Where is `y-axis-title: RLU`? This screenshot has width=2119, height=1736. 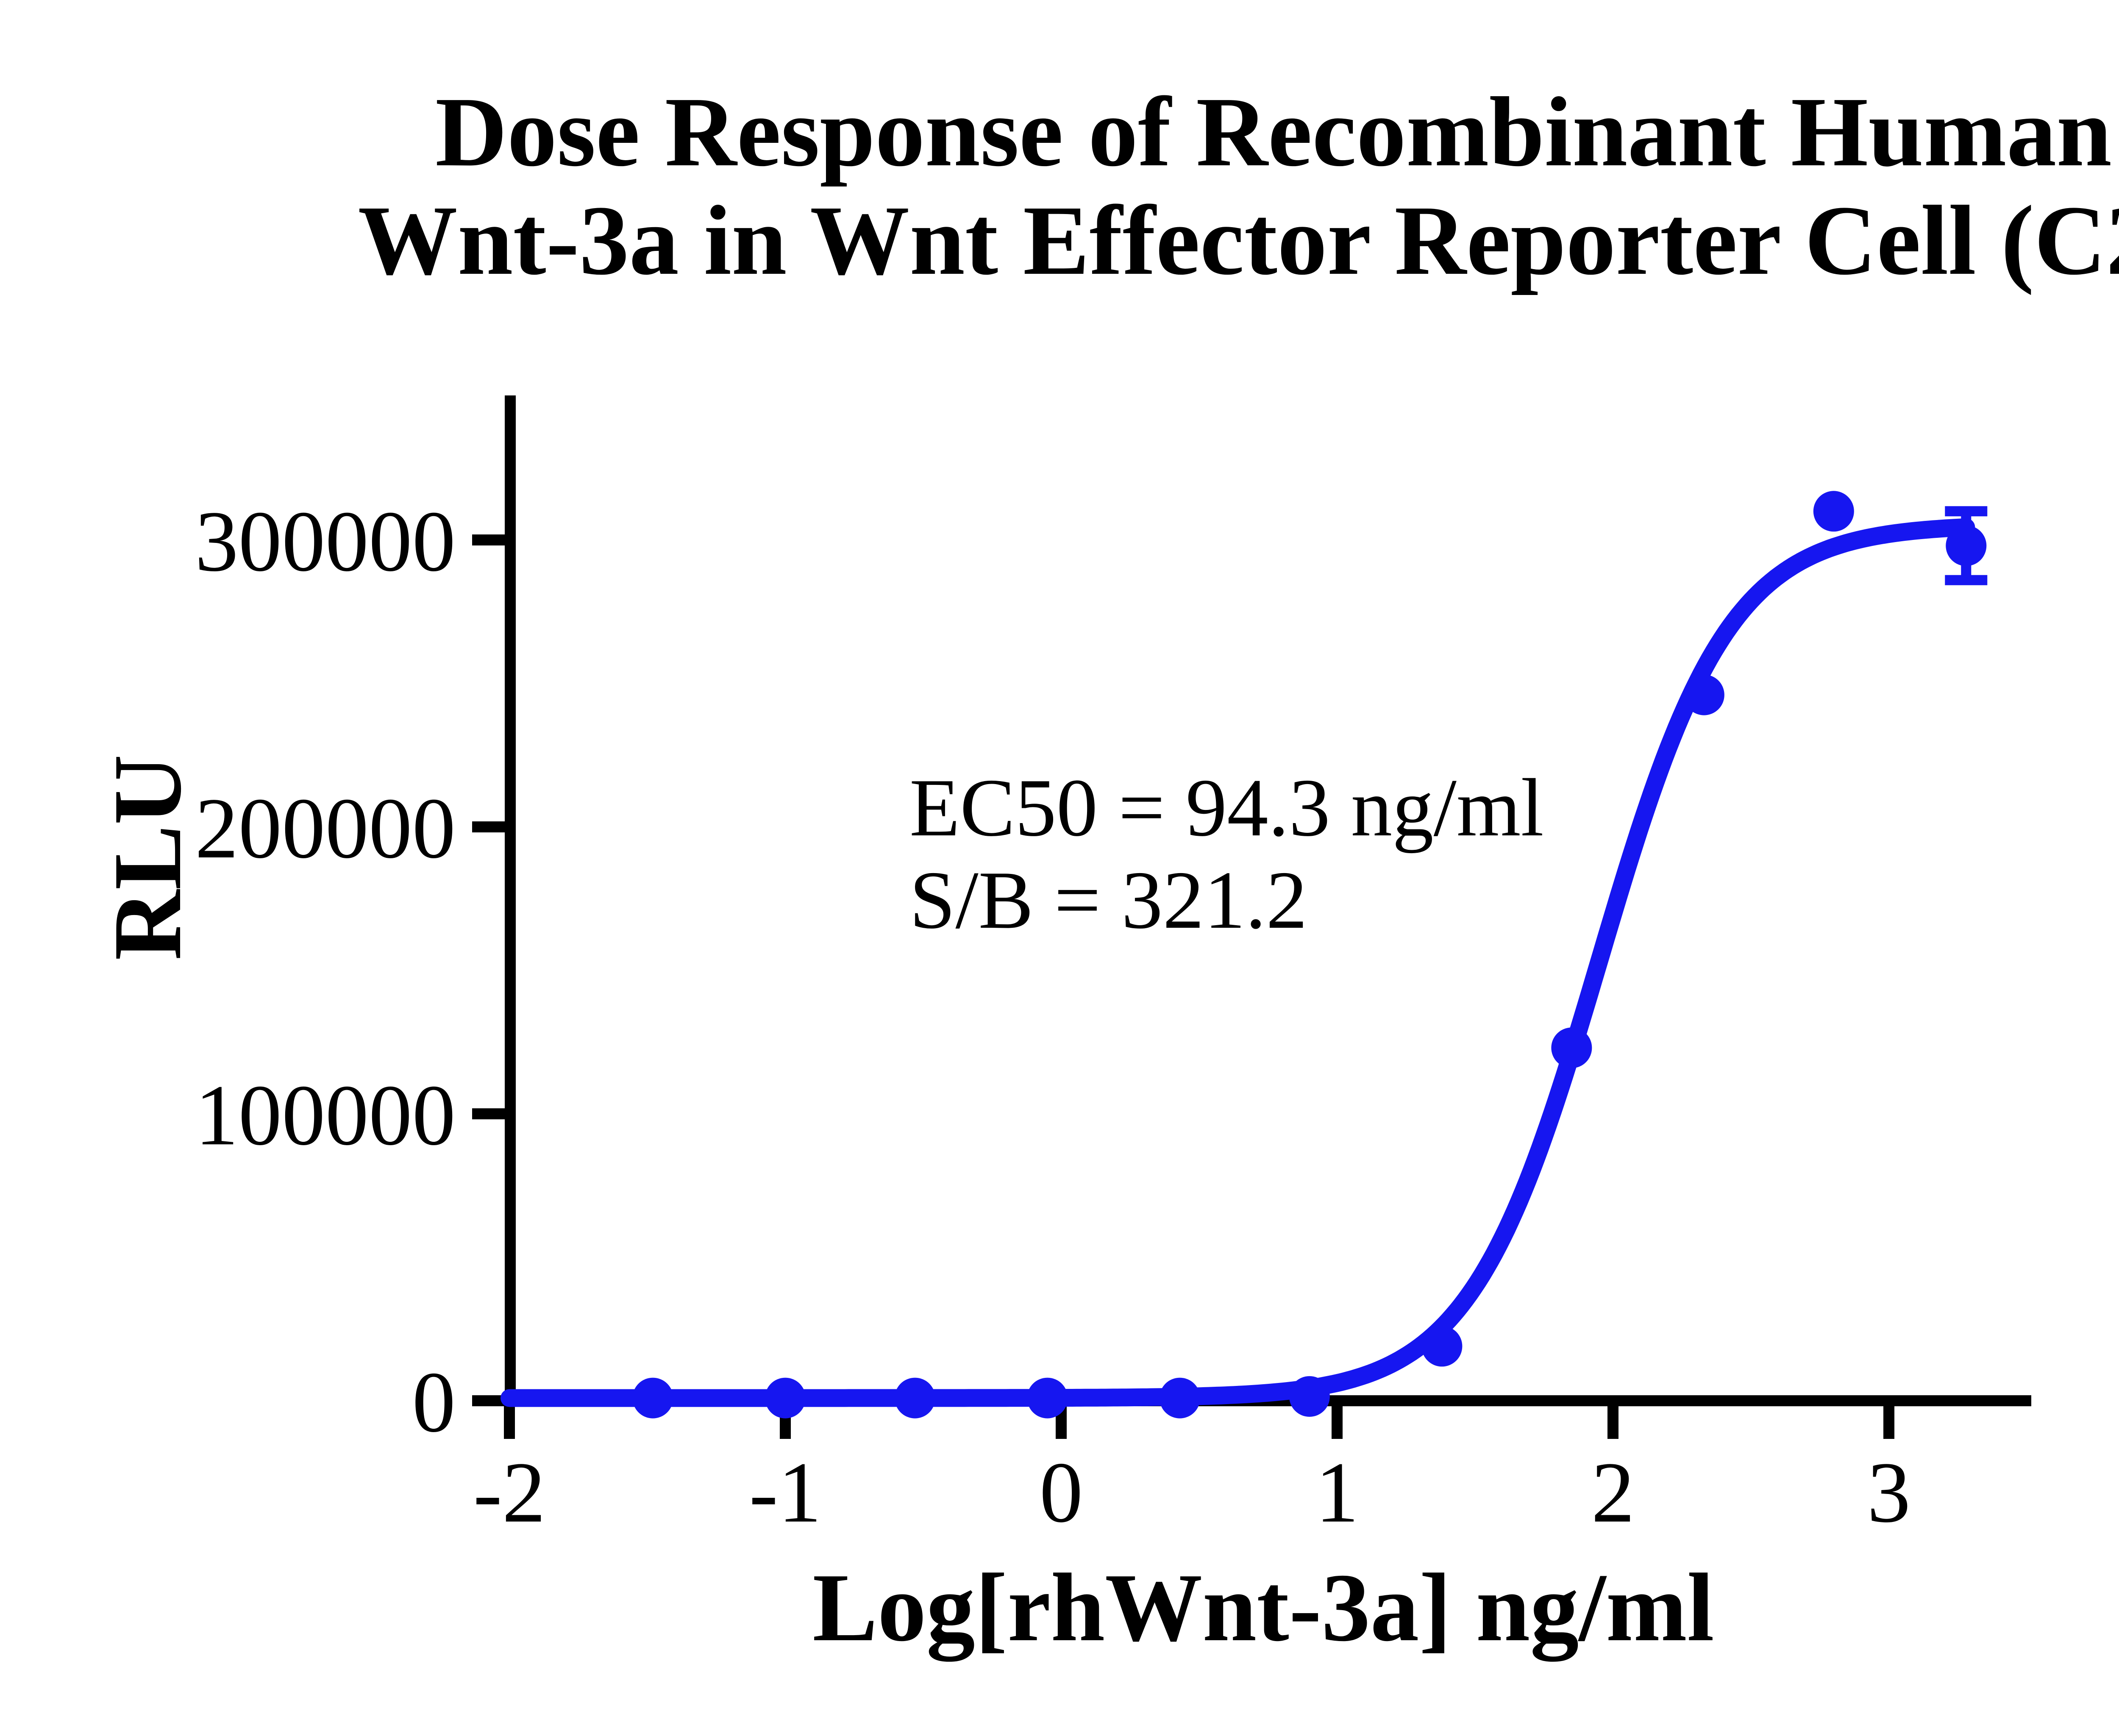 y-axis-title: RLU is located at coordinates (147, 857).